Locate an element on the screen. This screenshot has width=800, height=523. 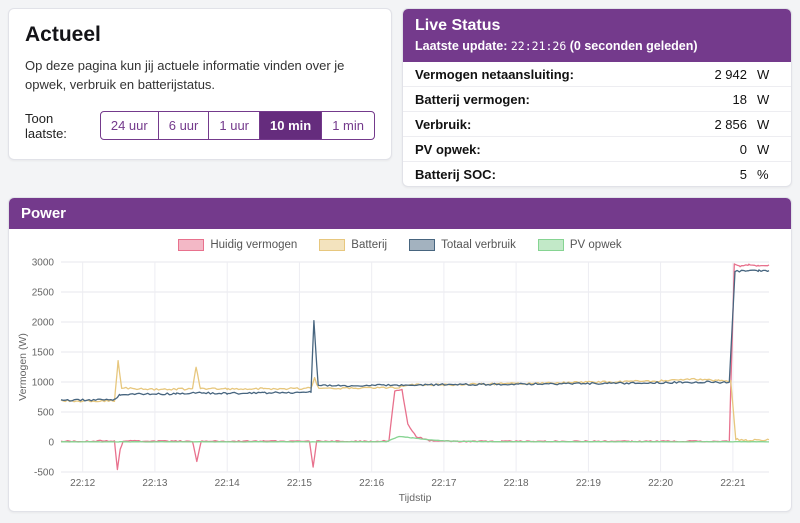
svg-text: -500 is located at coordinates (44, 473).